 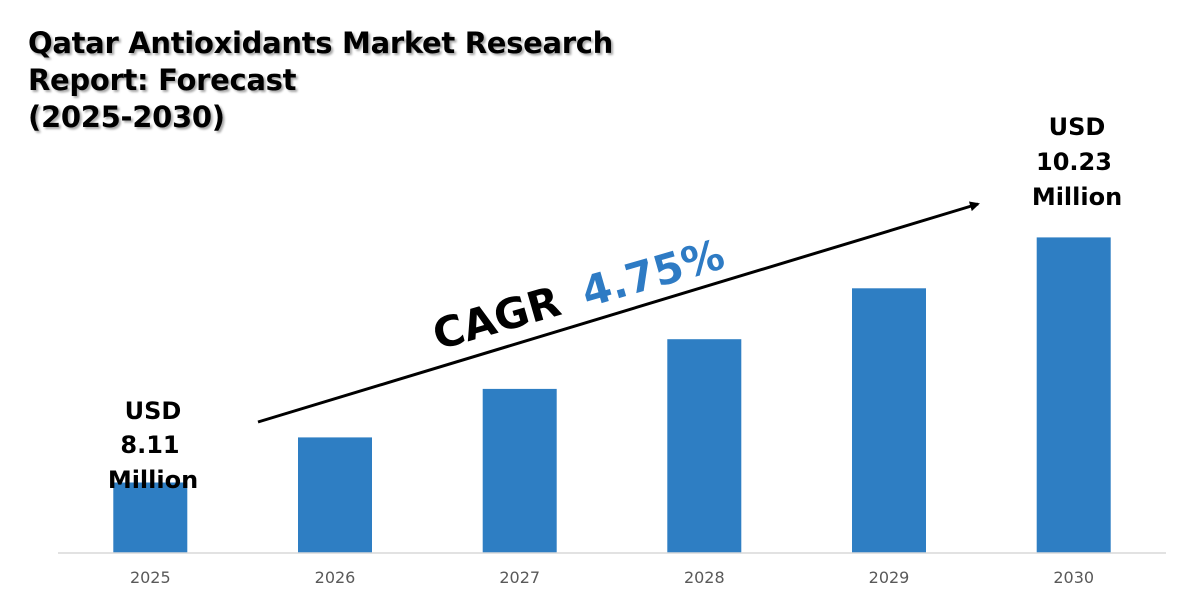 I want to click on bar-2026, so click(x=335, y=495).